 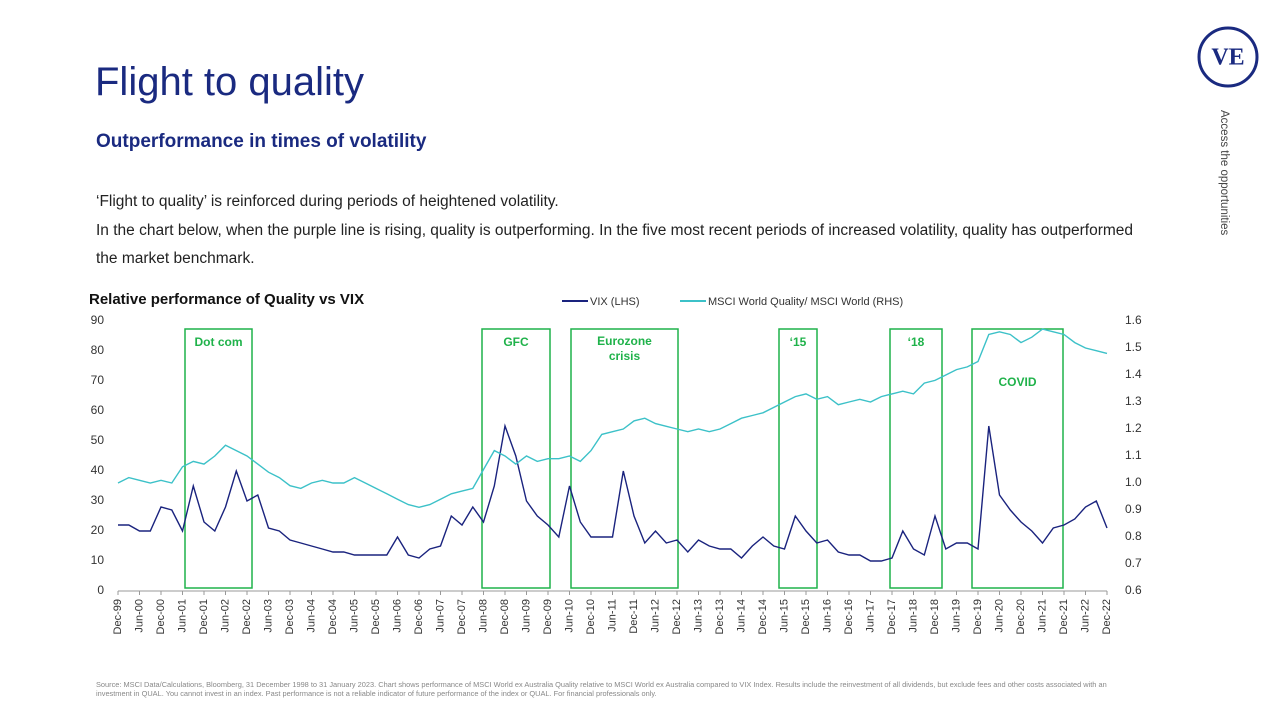 What do you see at coordinates (226, 299) in the screenshot?
I see `chart-title: Relative performance of Quality vs VIX` at bounding box center [226, 299].